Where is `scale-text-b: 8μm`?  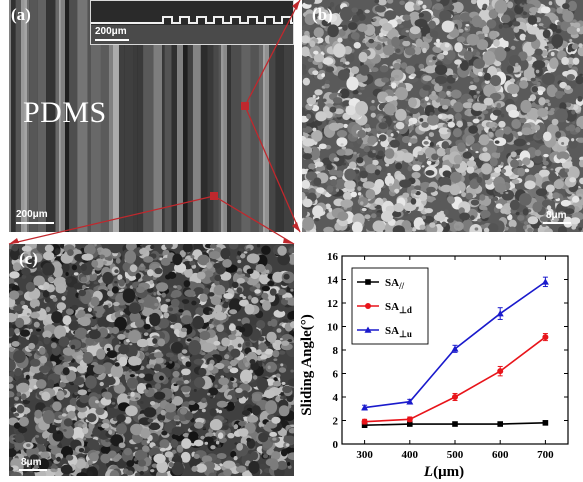 scale-text-b: 8μm is located at coordinates (556, 215).